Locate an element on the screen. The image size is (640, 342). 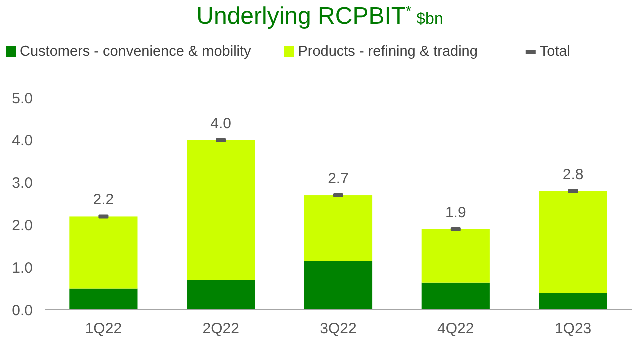
y-tick-label: 1.0 is located at coordinates (22, 268).